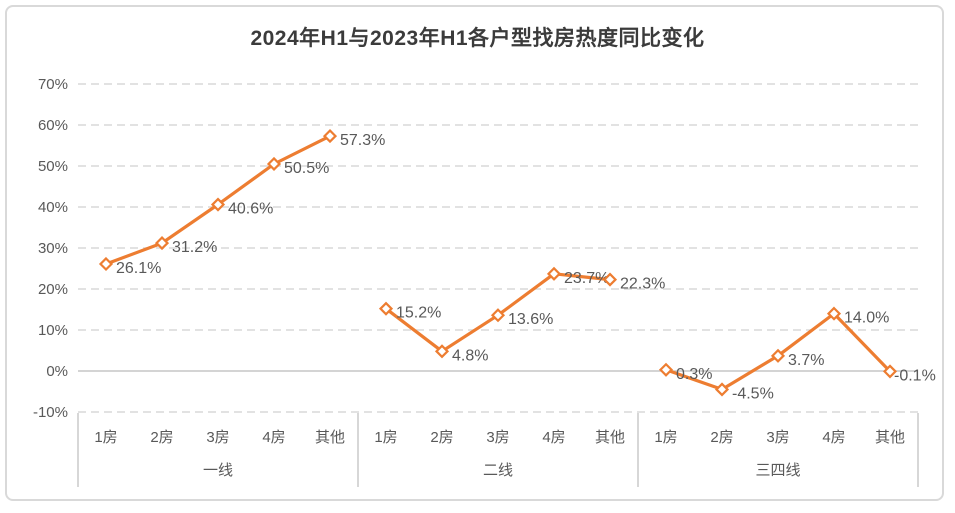 Image resolution: width=955 pixels, height=513 pixels. I want to click on y-tick-label: 40%, so click(53, 207).